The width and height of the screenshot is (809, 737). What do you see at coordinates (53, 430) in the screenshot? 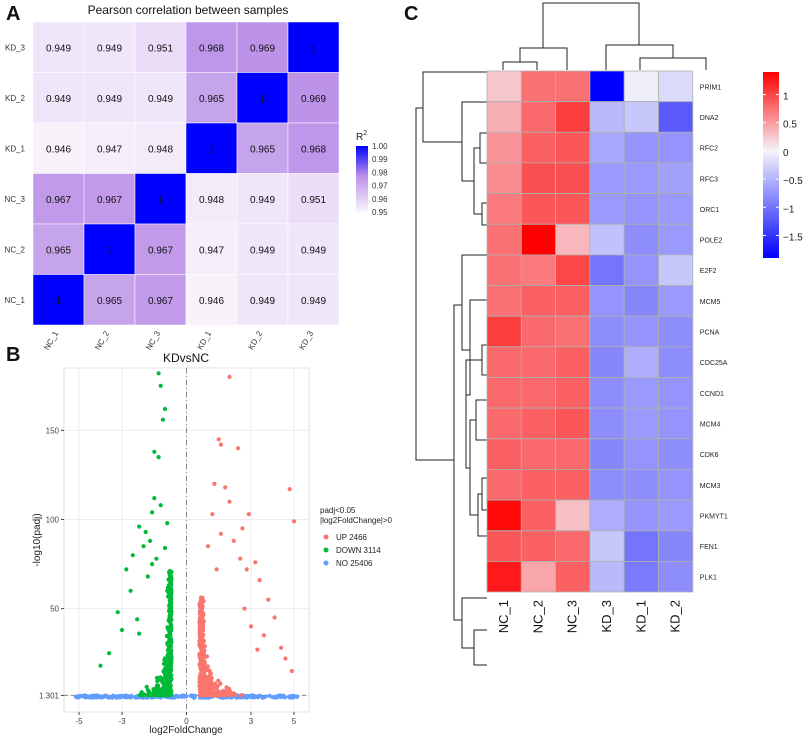
I see `y-tick-label: 150` at bounding box center [53, 430].